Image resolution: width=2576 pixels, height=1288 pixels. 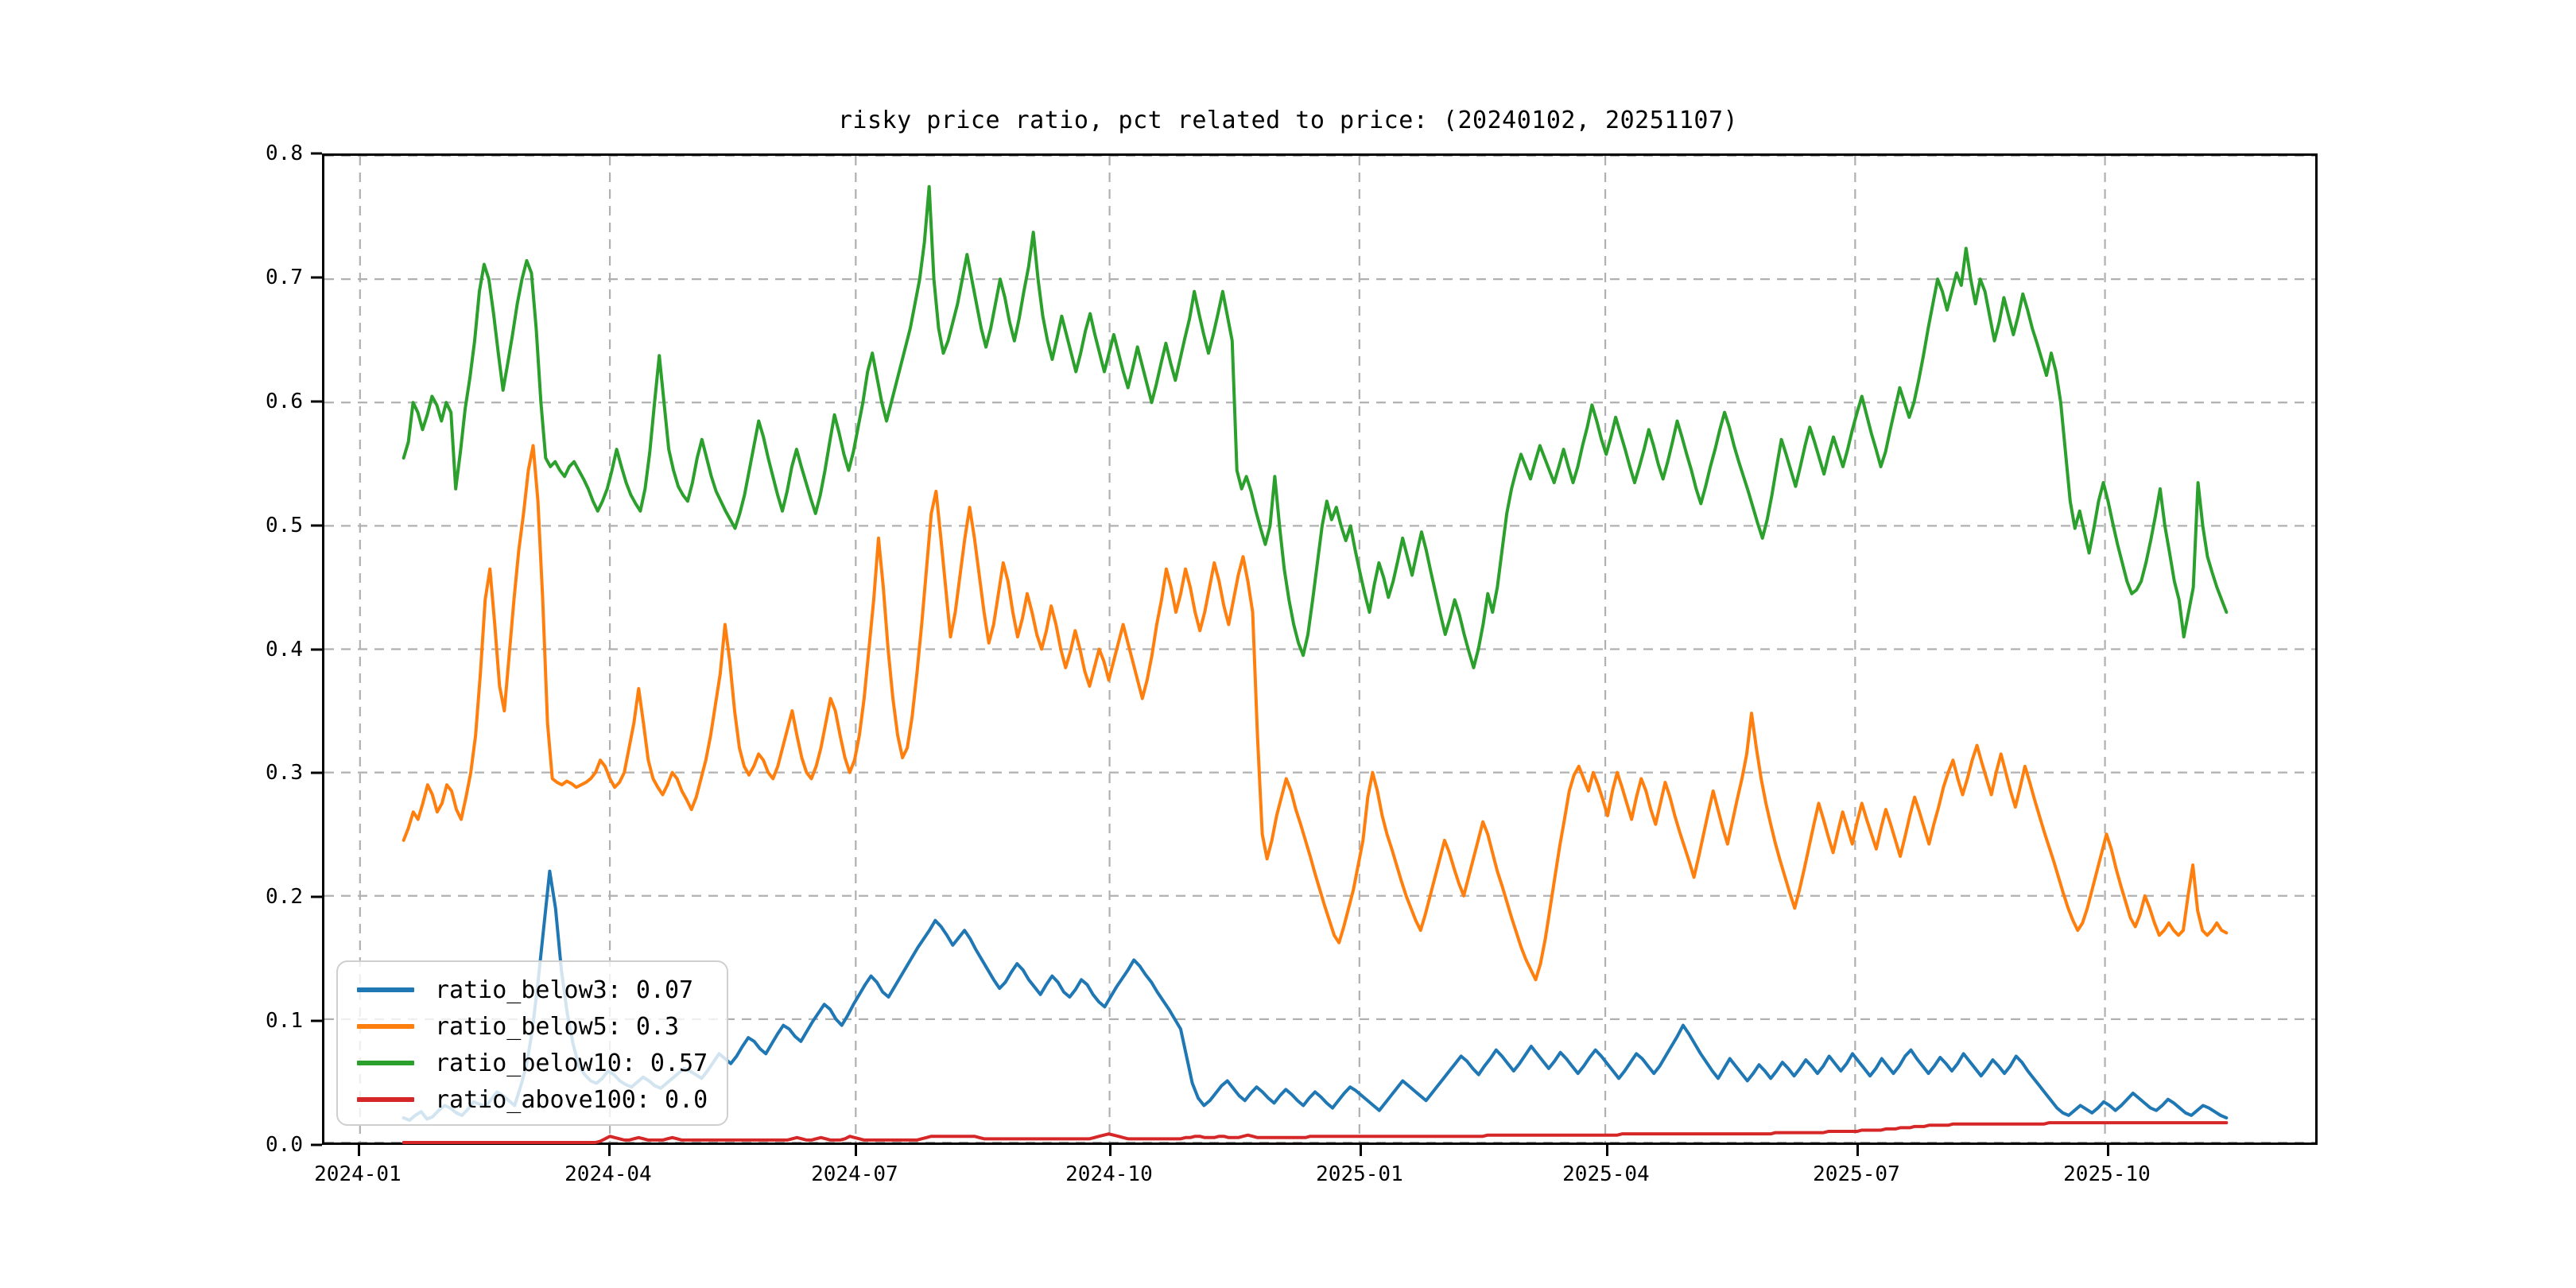 What do you see at coordinates (284, 1022) in the screenshot?
I see `y-tick-label: 0.1` at bounding box center [284, 1022].